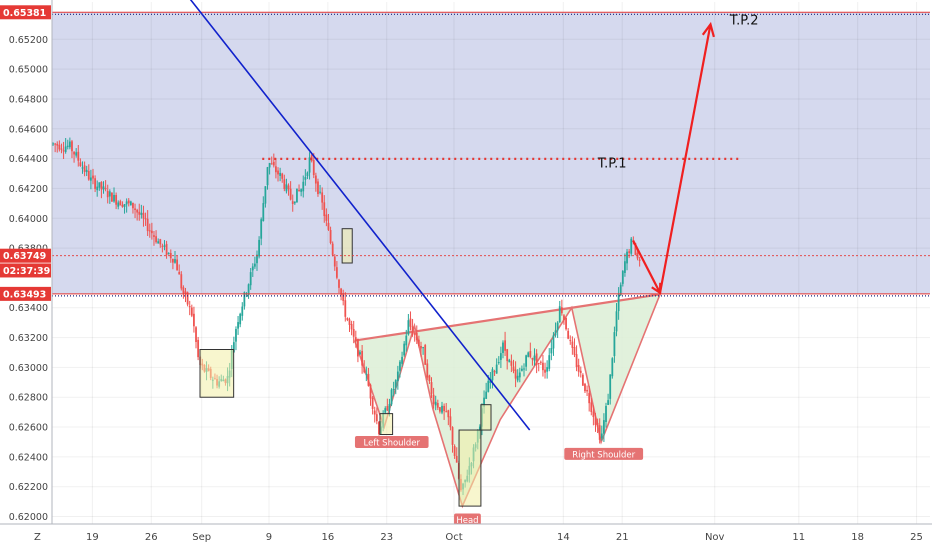 The image size is (932, 550). I want to click on pattern-label-bg, so click(604, 453).